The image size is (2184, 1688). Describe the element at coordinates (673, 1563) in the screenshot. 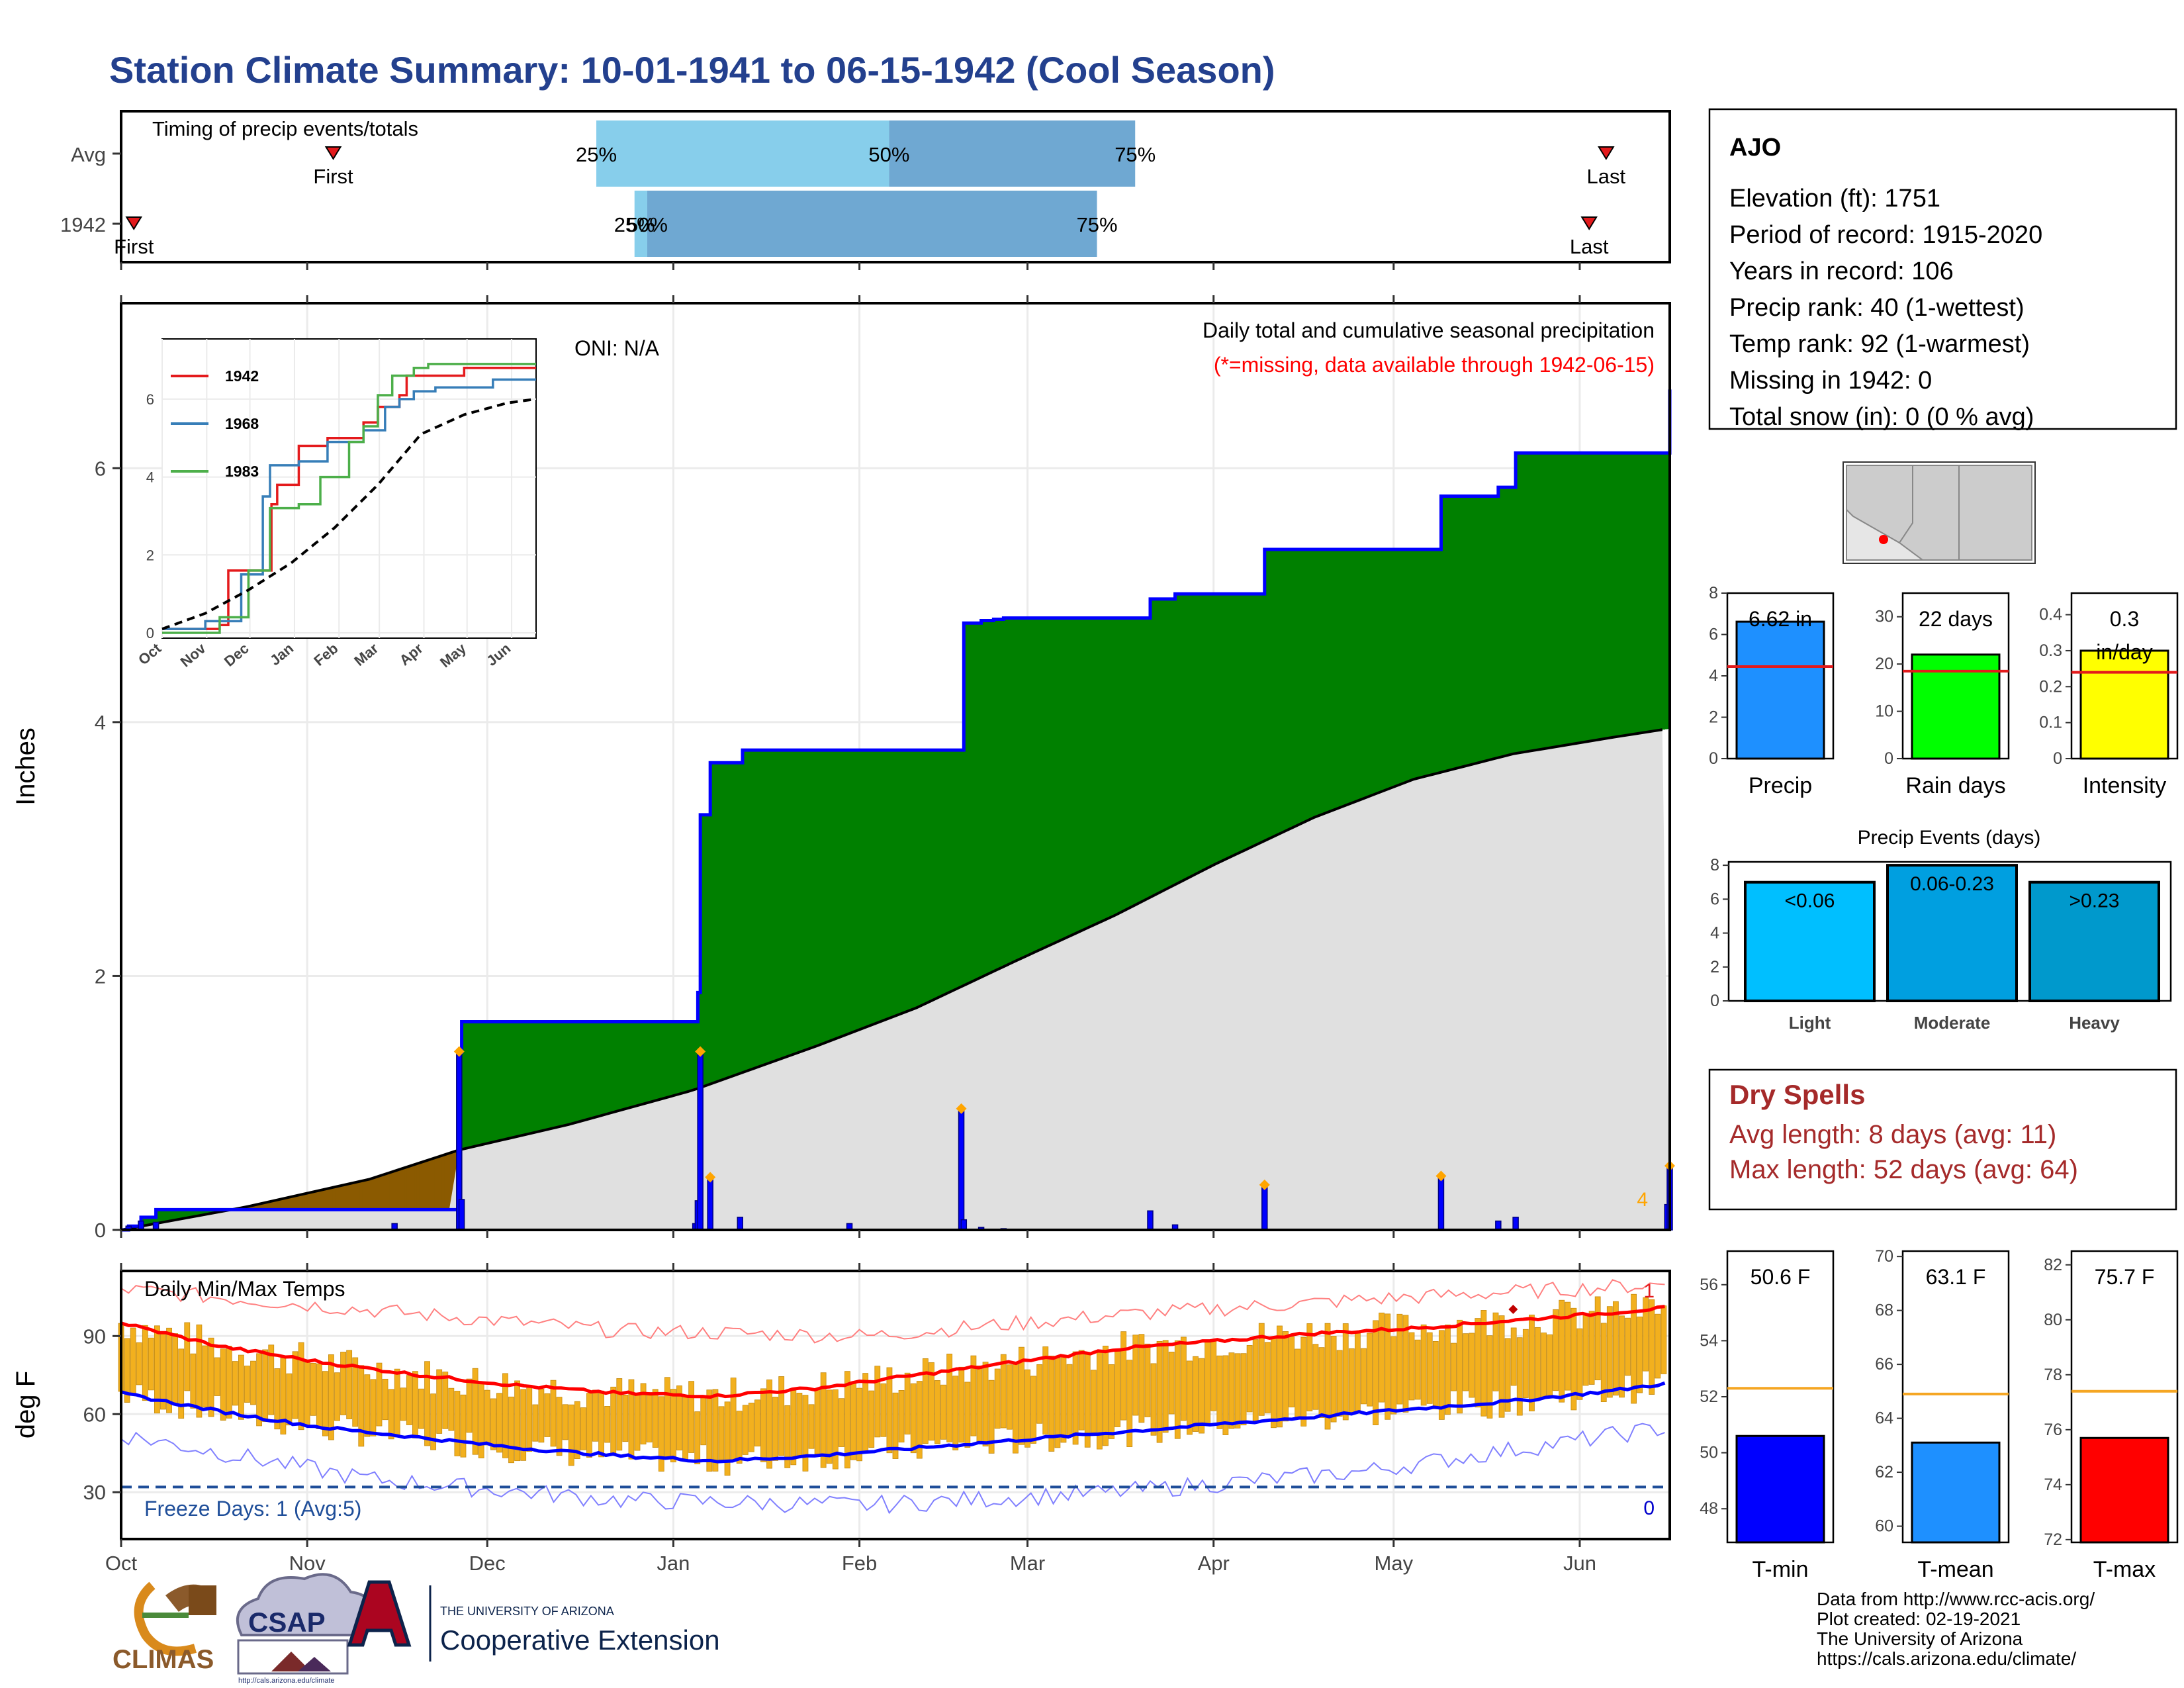

I see `month-tick-label: Jan` at that location.